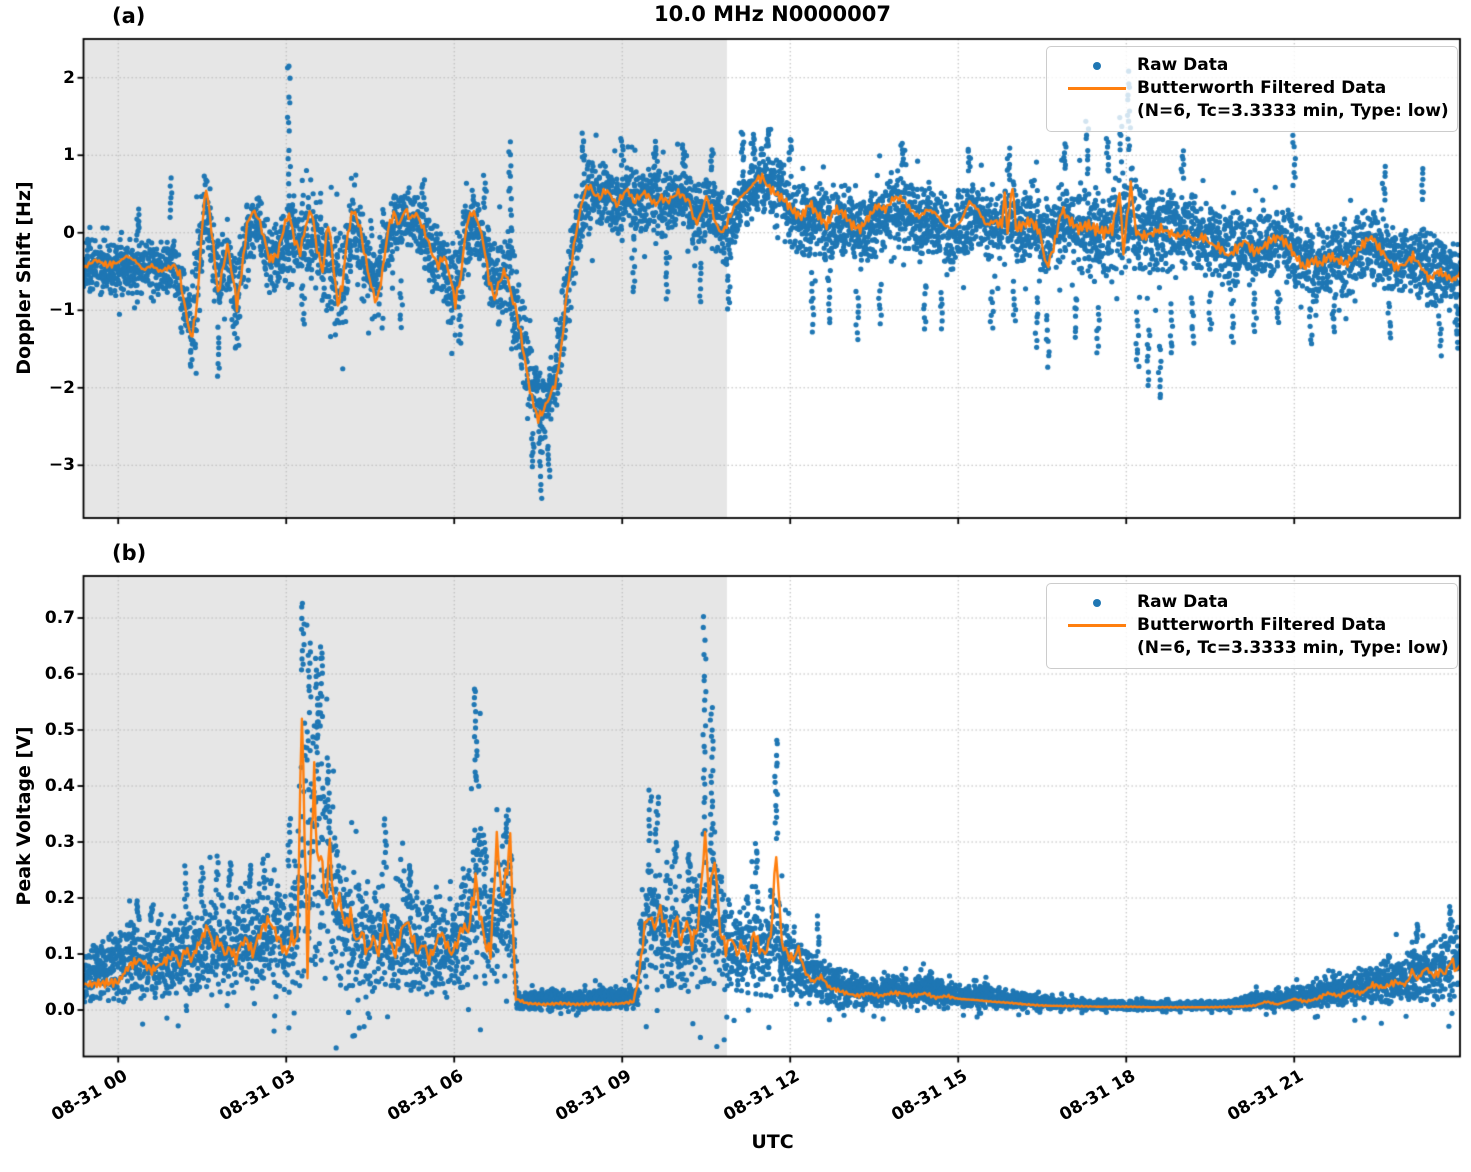  What do you see at coordinates (61, 310) in the screenshot?
I see `y-tick-label: −1` at bounding box center [61, 310].